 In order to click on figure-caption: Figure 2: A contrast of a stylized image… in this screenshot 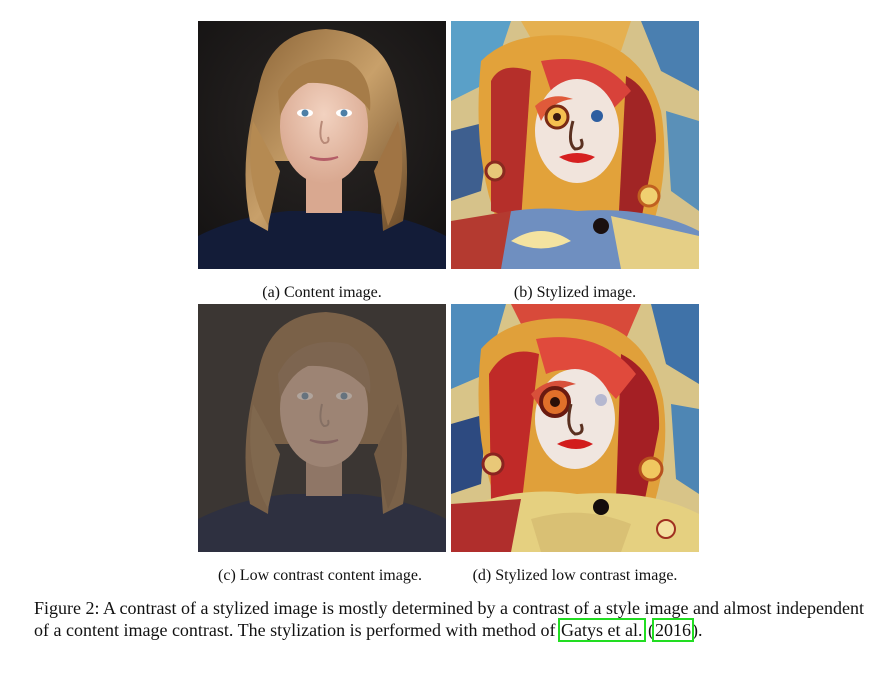, I will do `click(449, 620)`.